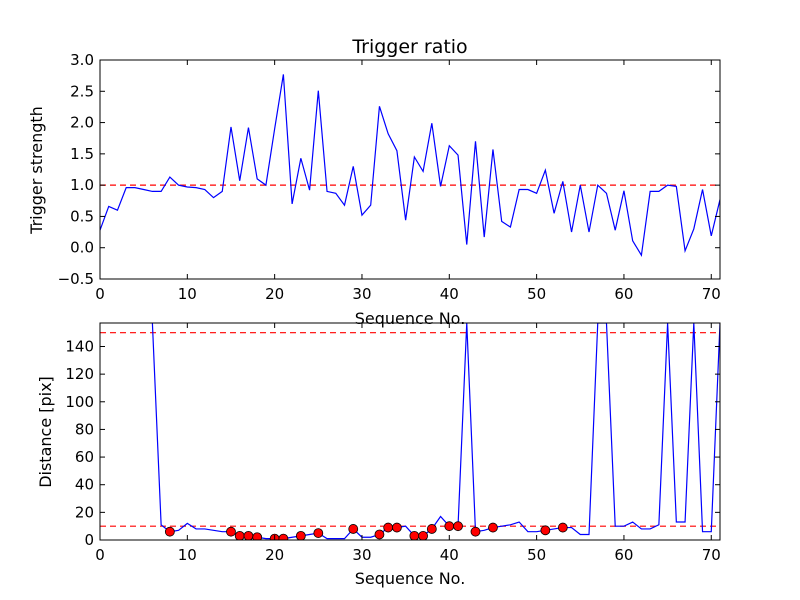  Describe the element at coordinates (100, 555) in the screenshot. I see `bottom-x-tick-label: 0` at that location.